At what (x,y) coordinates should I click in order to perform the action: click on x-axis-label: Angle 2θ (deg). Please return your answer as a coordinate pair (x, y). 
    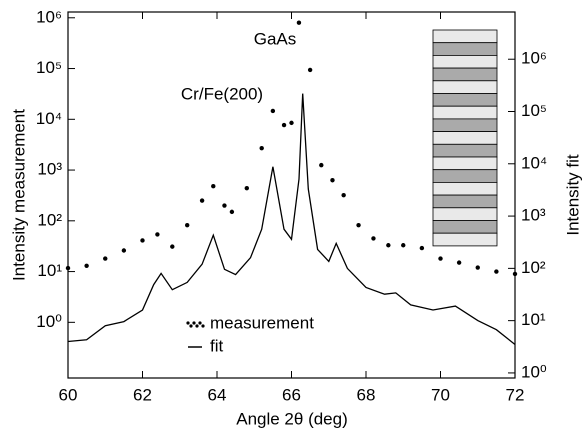
    Looking at the image, I should click on (292, 418).